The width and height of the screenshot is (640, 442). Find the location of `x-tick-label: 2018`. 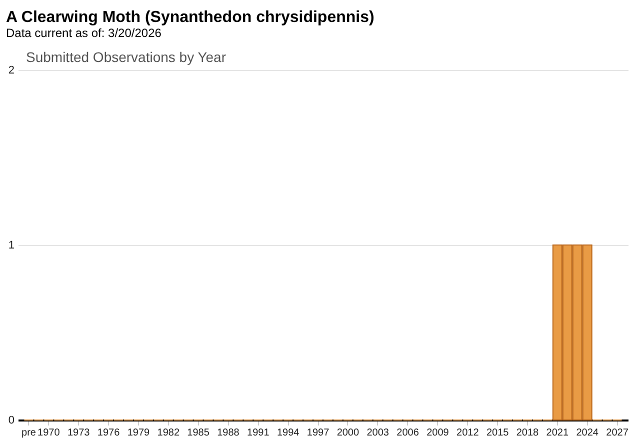

x-tick-label: 2018 is located at coordinates (528, 433).